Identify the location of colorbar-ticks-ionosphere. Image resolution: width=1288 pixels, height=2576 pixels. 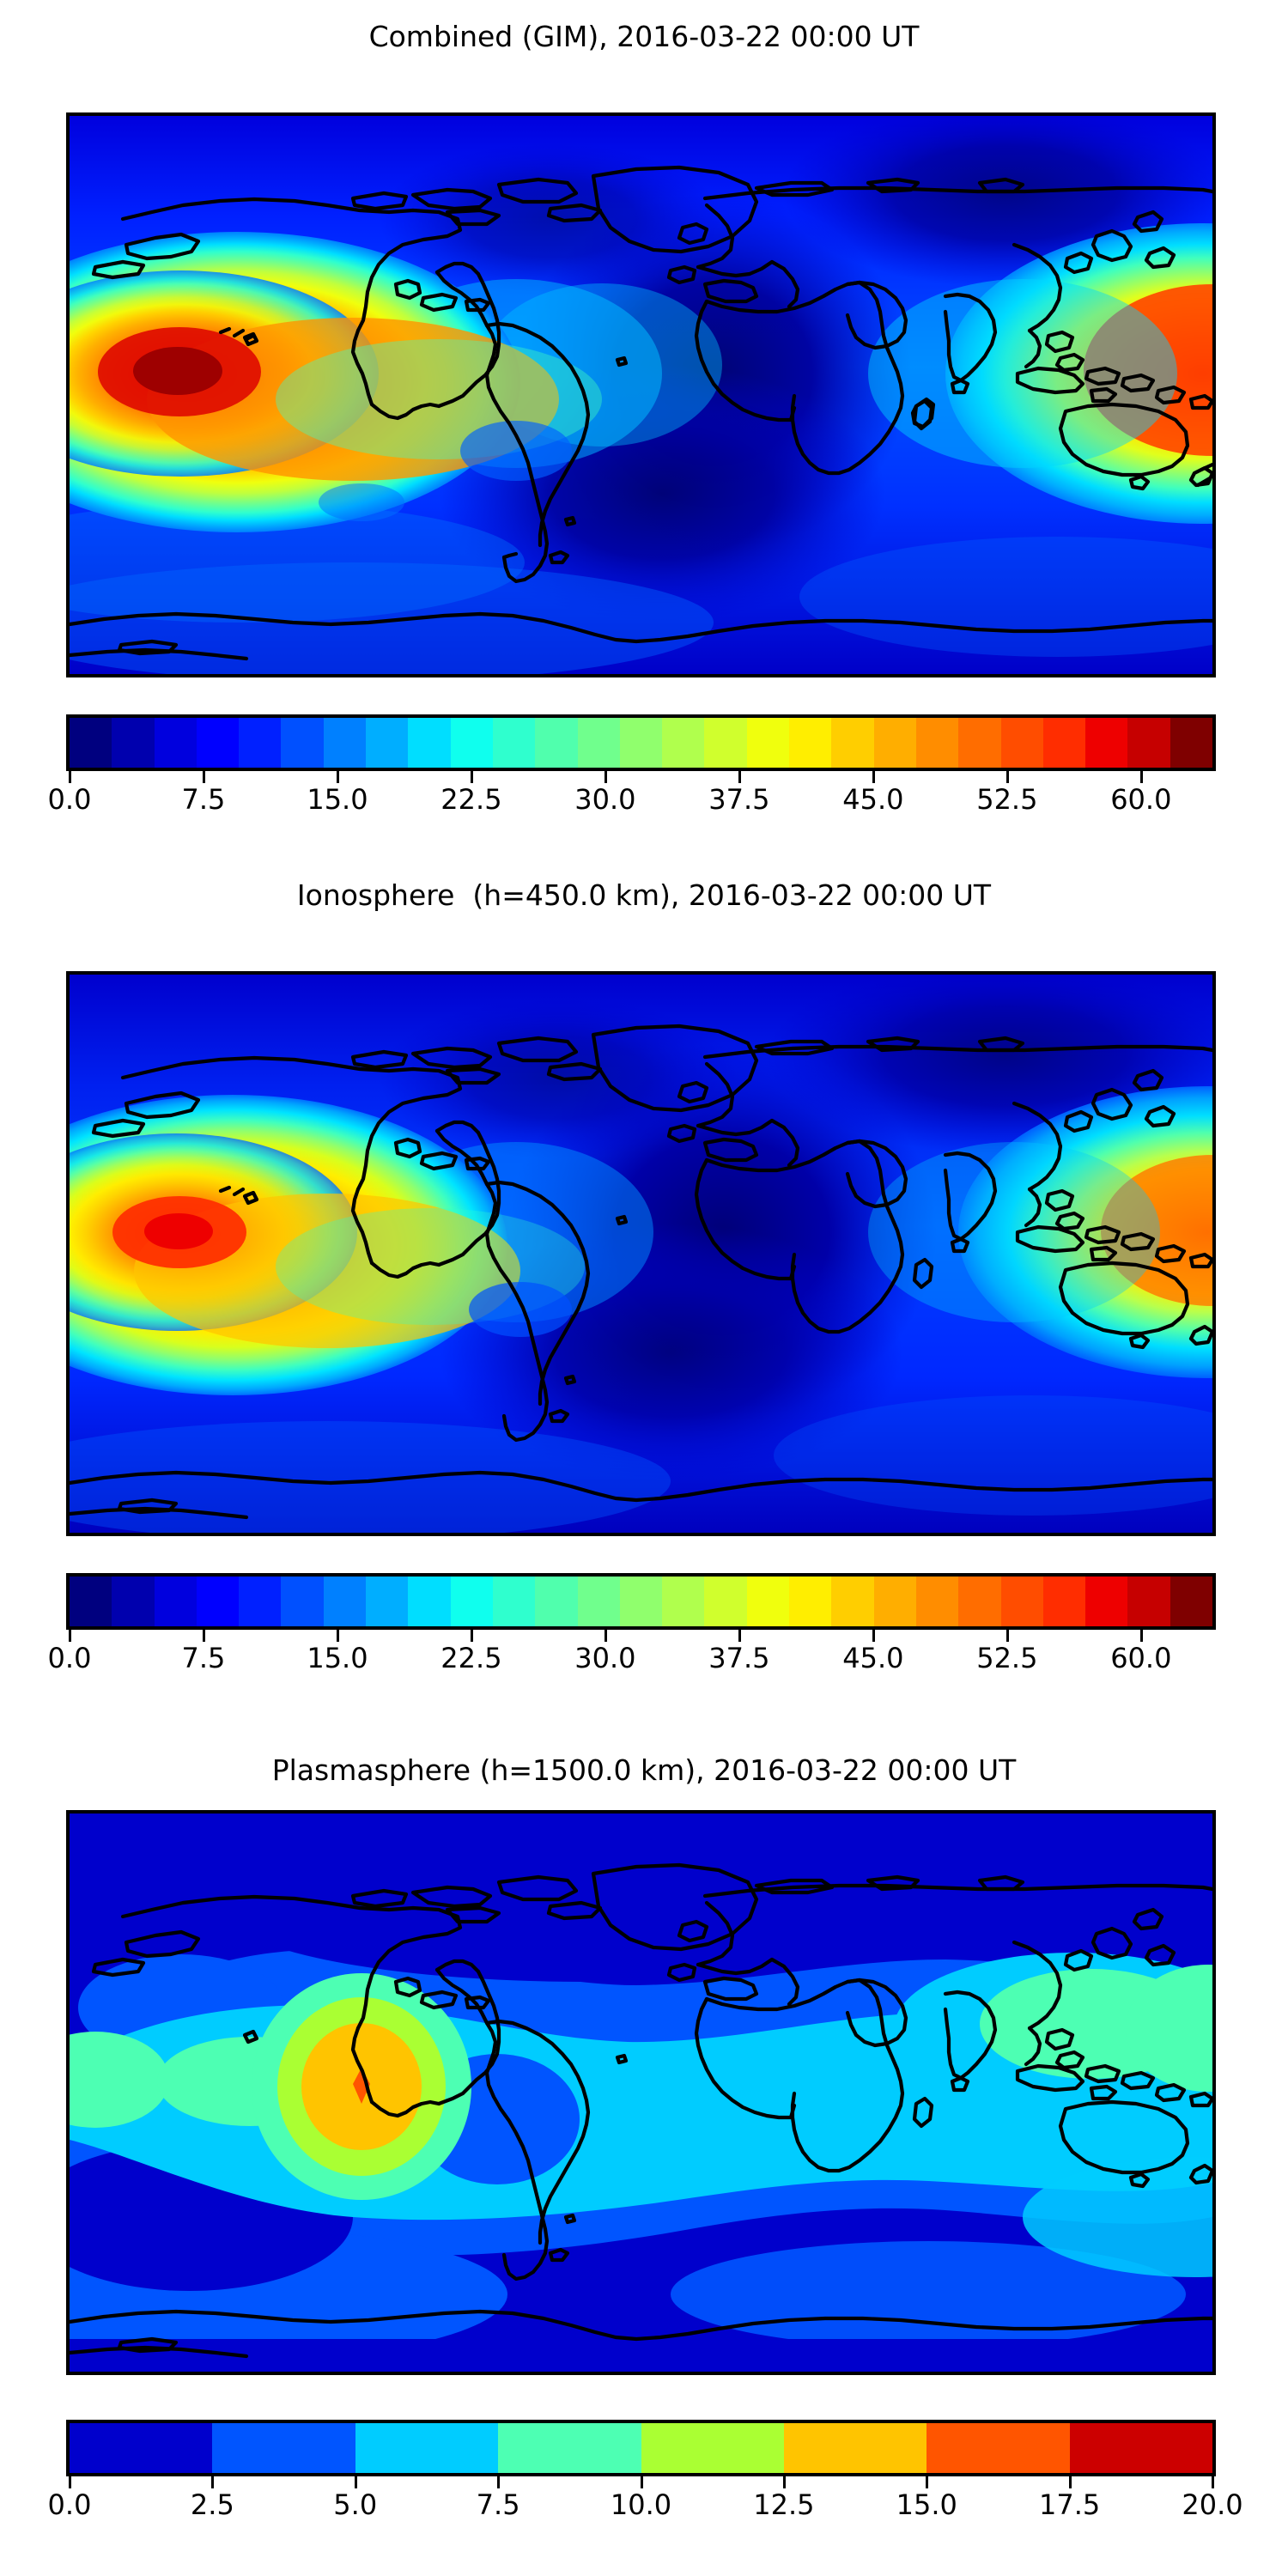
(641, 1636).